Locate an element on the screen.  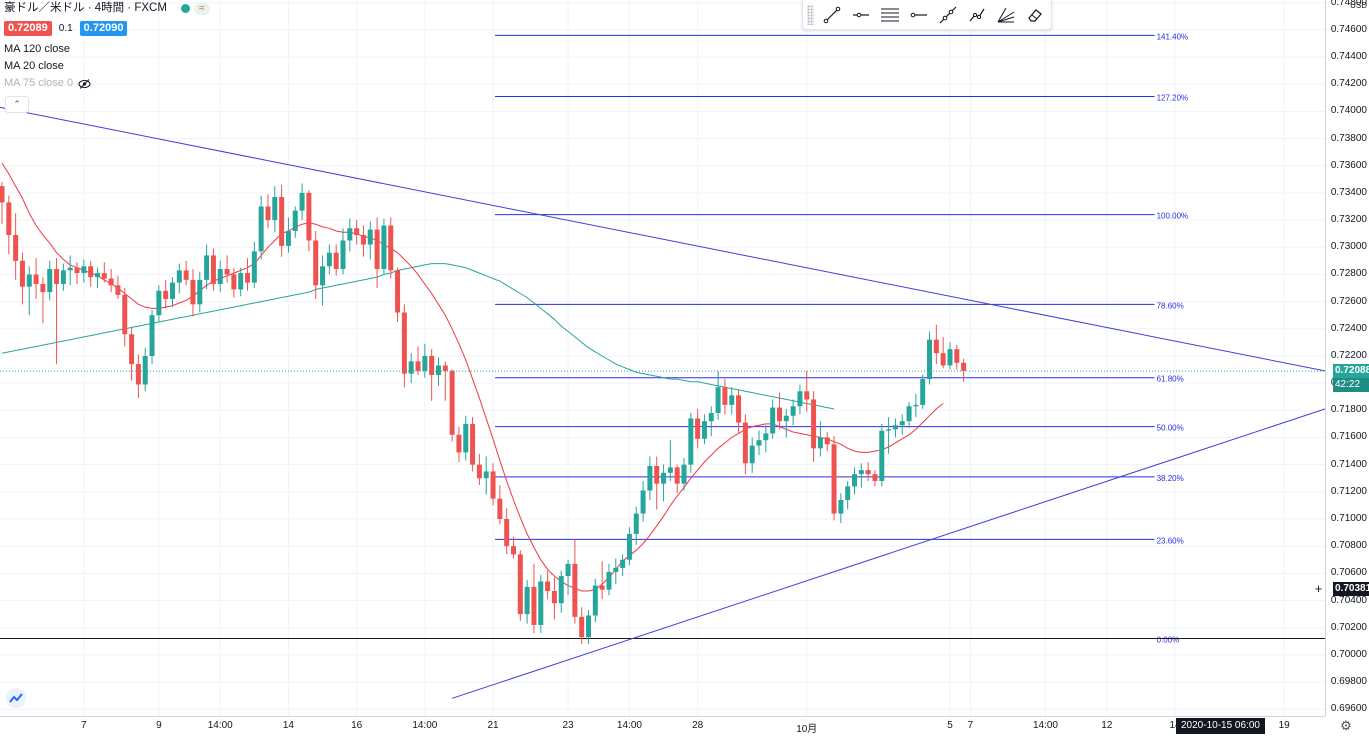
time-tick-label: 9 is located at coordinates (159, 725).